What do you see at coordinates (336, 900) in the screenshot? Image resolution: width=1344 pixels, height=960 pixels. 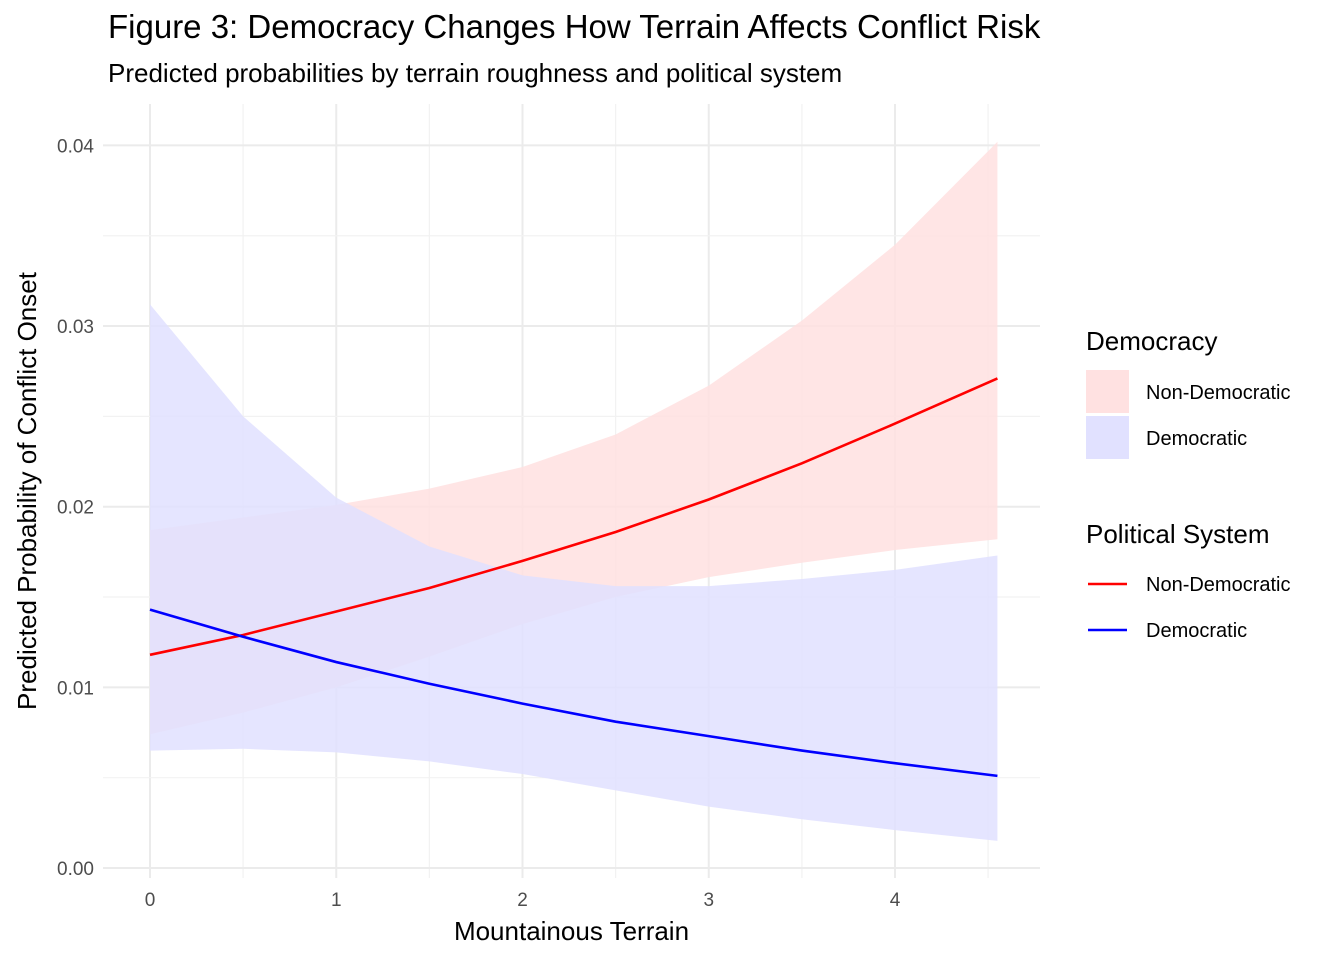 I see `x-tick-label: 1` at bounding box center [336, 900].